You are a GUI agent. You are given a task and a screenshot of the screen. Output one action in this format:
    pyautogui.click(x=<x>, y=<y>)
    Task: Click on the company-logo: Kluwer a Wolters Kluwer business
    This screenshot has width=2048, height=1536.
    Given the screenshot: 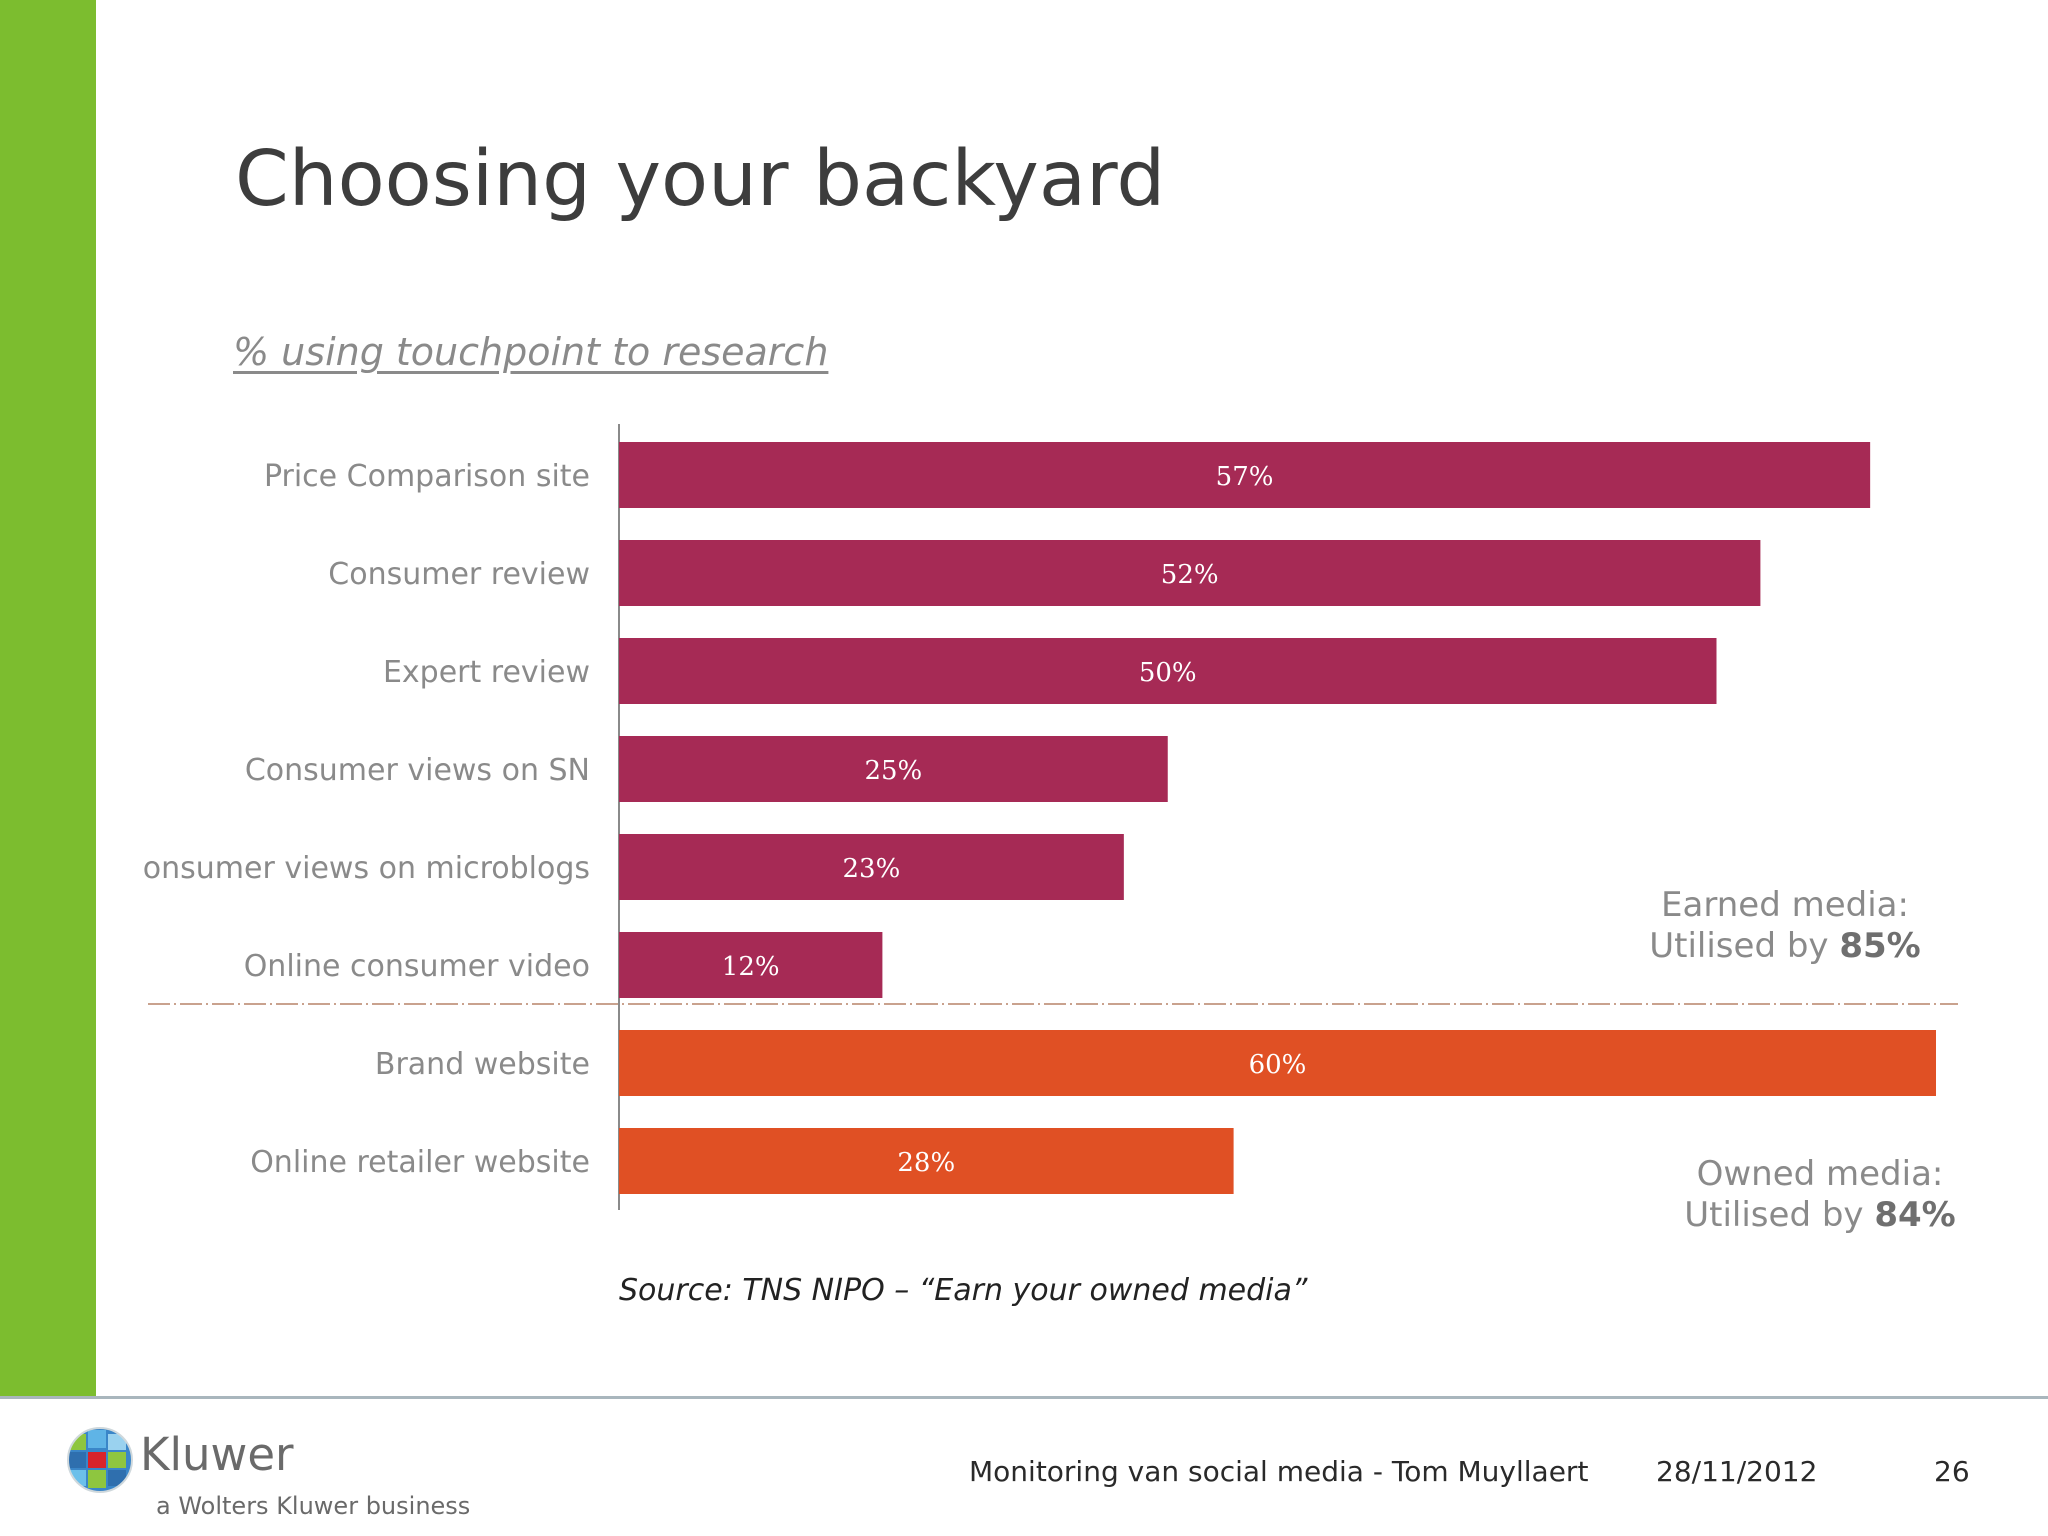 What is the action you would take?
    pyautogui.click(x=274, y=1474)
    